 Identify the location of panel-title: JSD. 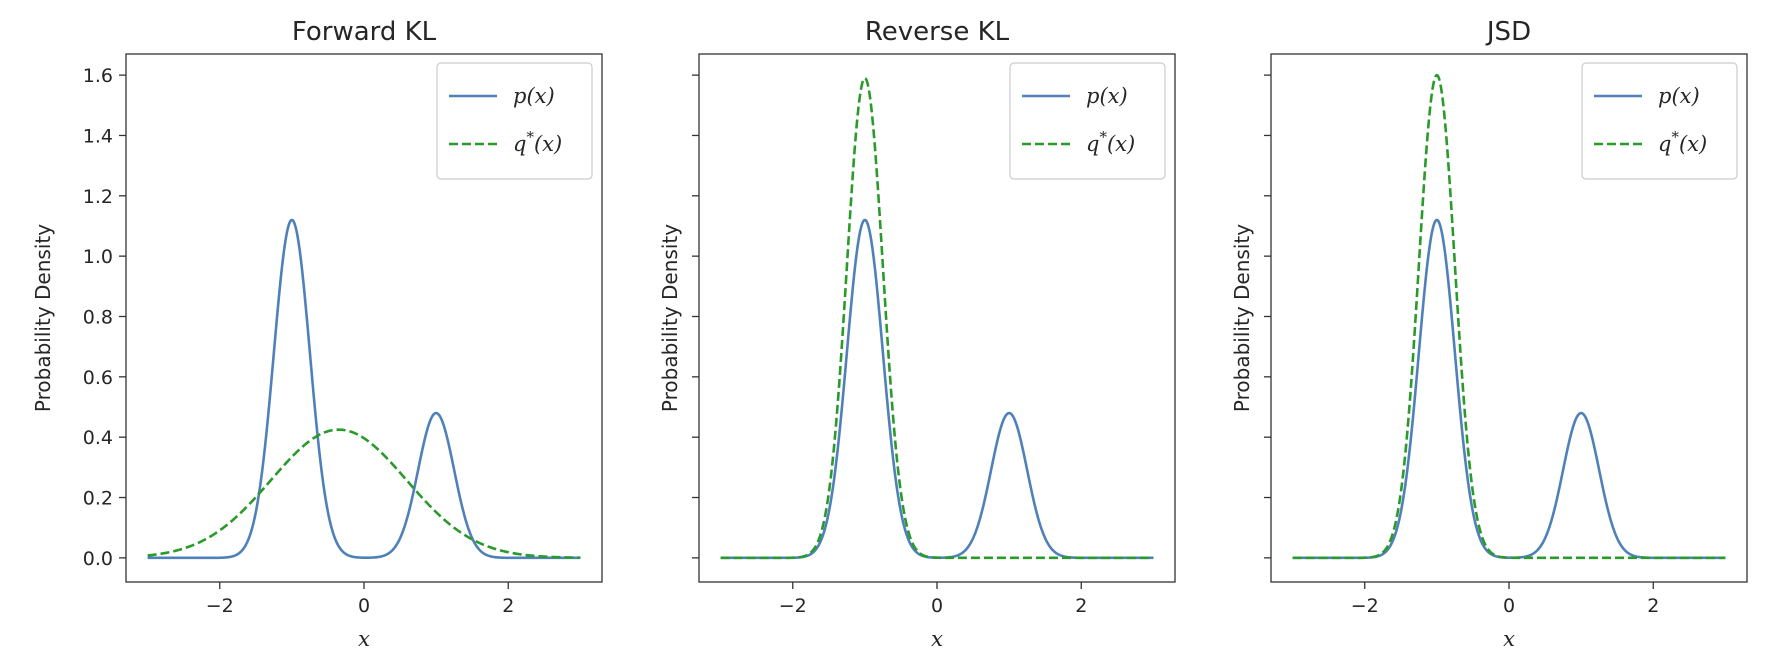
(1508, 32).